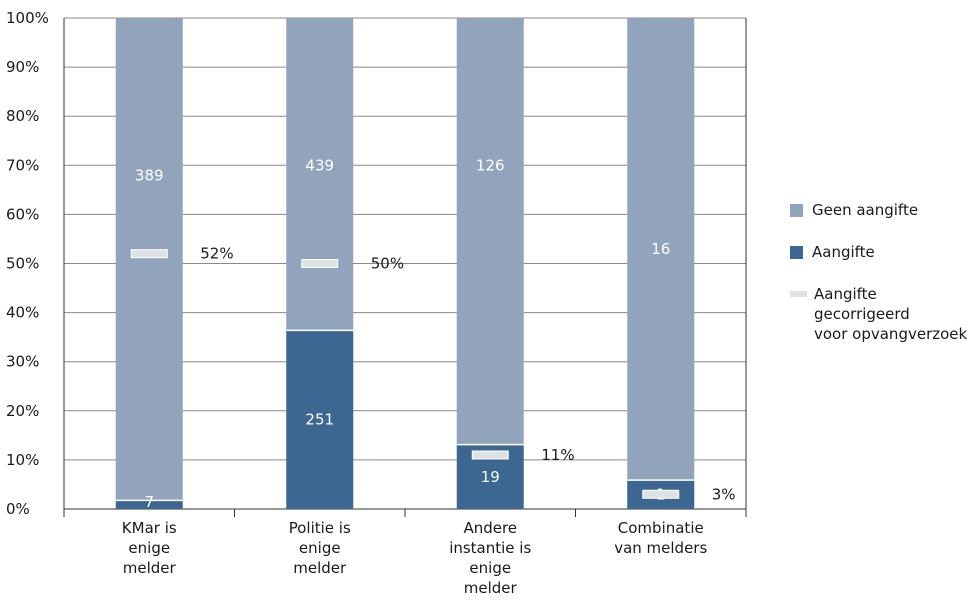  Describe the element at coordinates (216, 254) in the screenshot. I see `corrected-label: 52%` at that location.